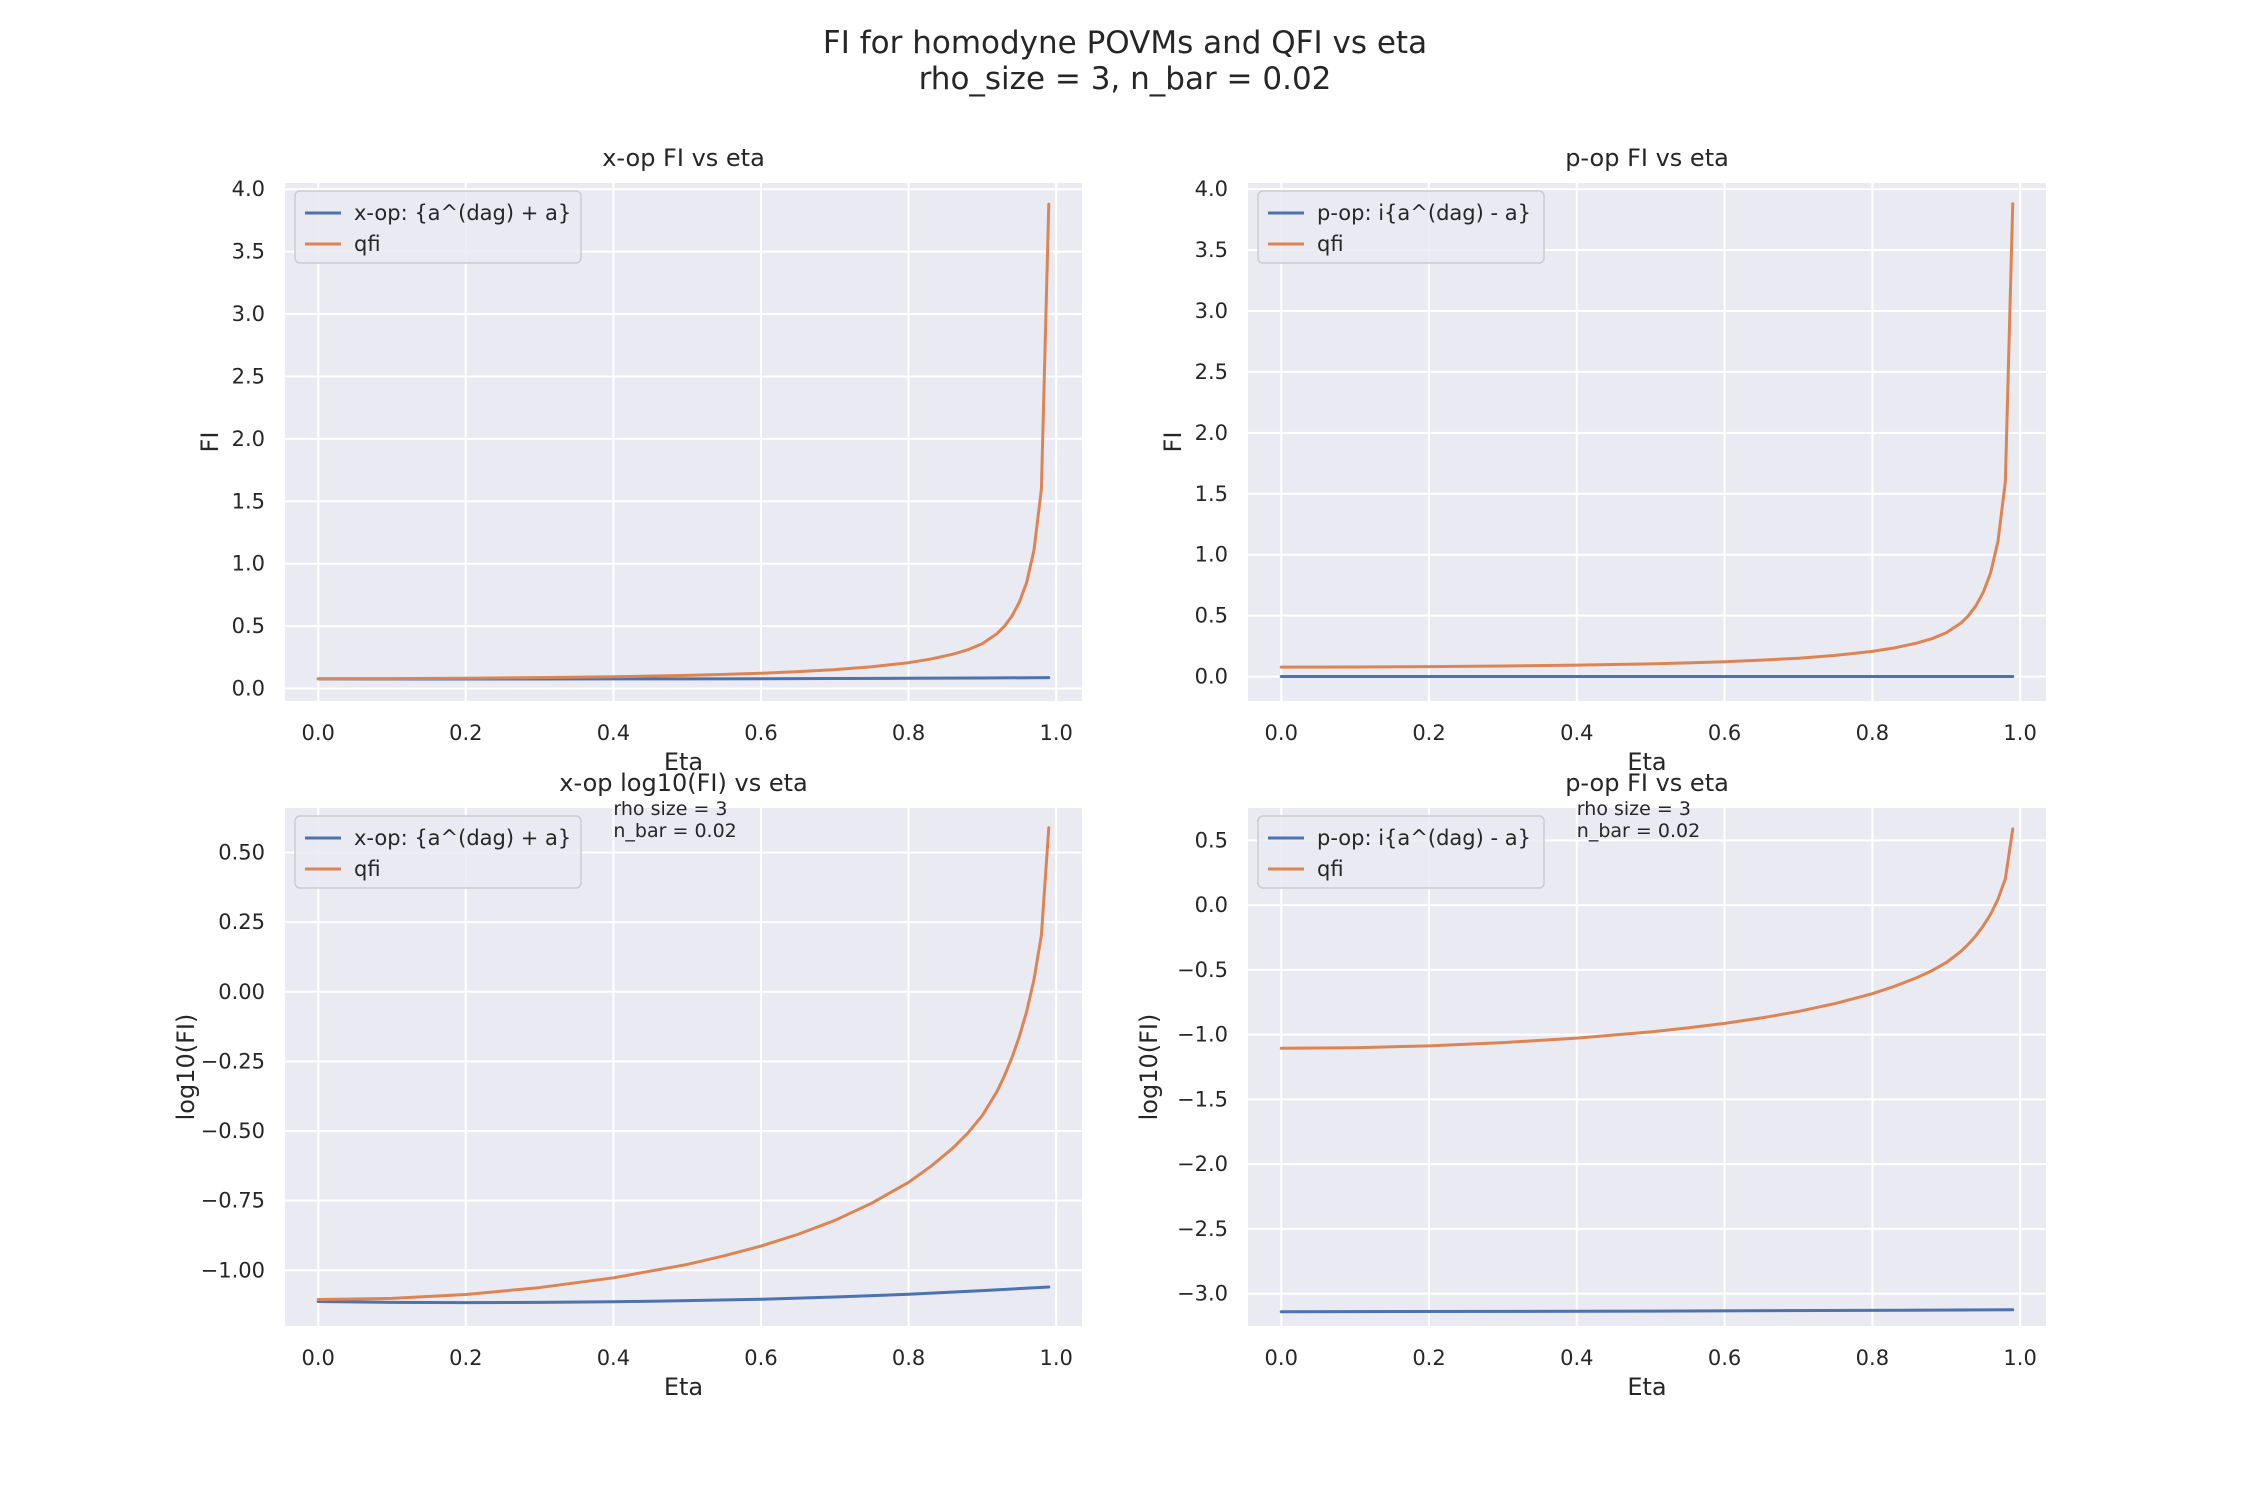 This screenshot has height=1500, width=2250. I want to click on chart-1-series-group, so click(1647, 440).